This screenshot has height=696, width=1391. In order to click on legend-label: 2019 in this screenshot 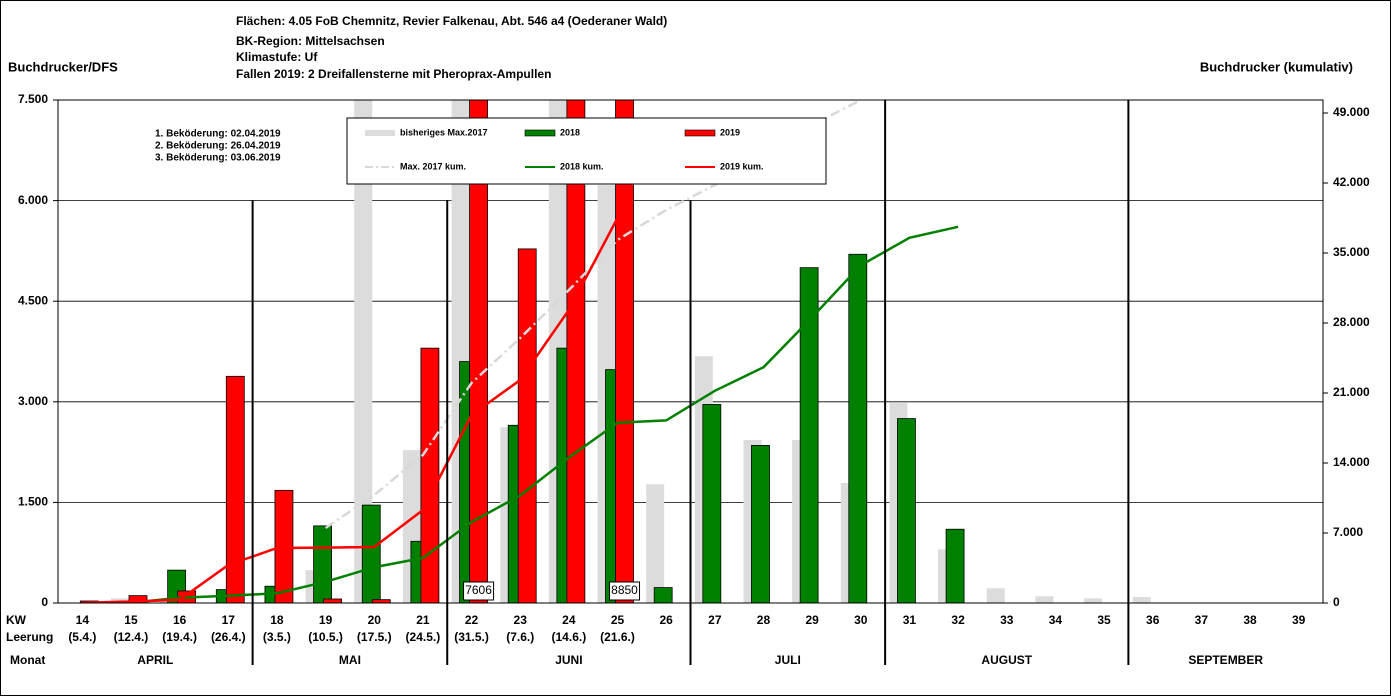, I will do `click(730, 132)`.